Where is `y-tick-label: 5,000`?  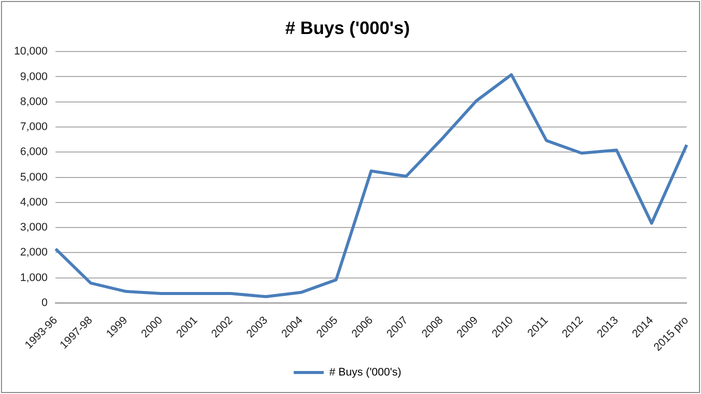 y-tick-label: 5,000 is located at coordinates (34, 177).